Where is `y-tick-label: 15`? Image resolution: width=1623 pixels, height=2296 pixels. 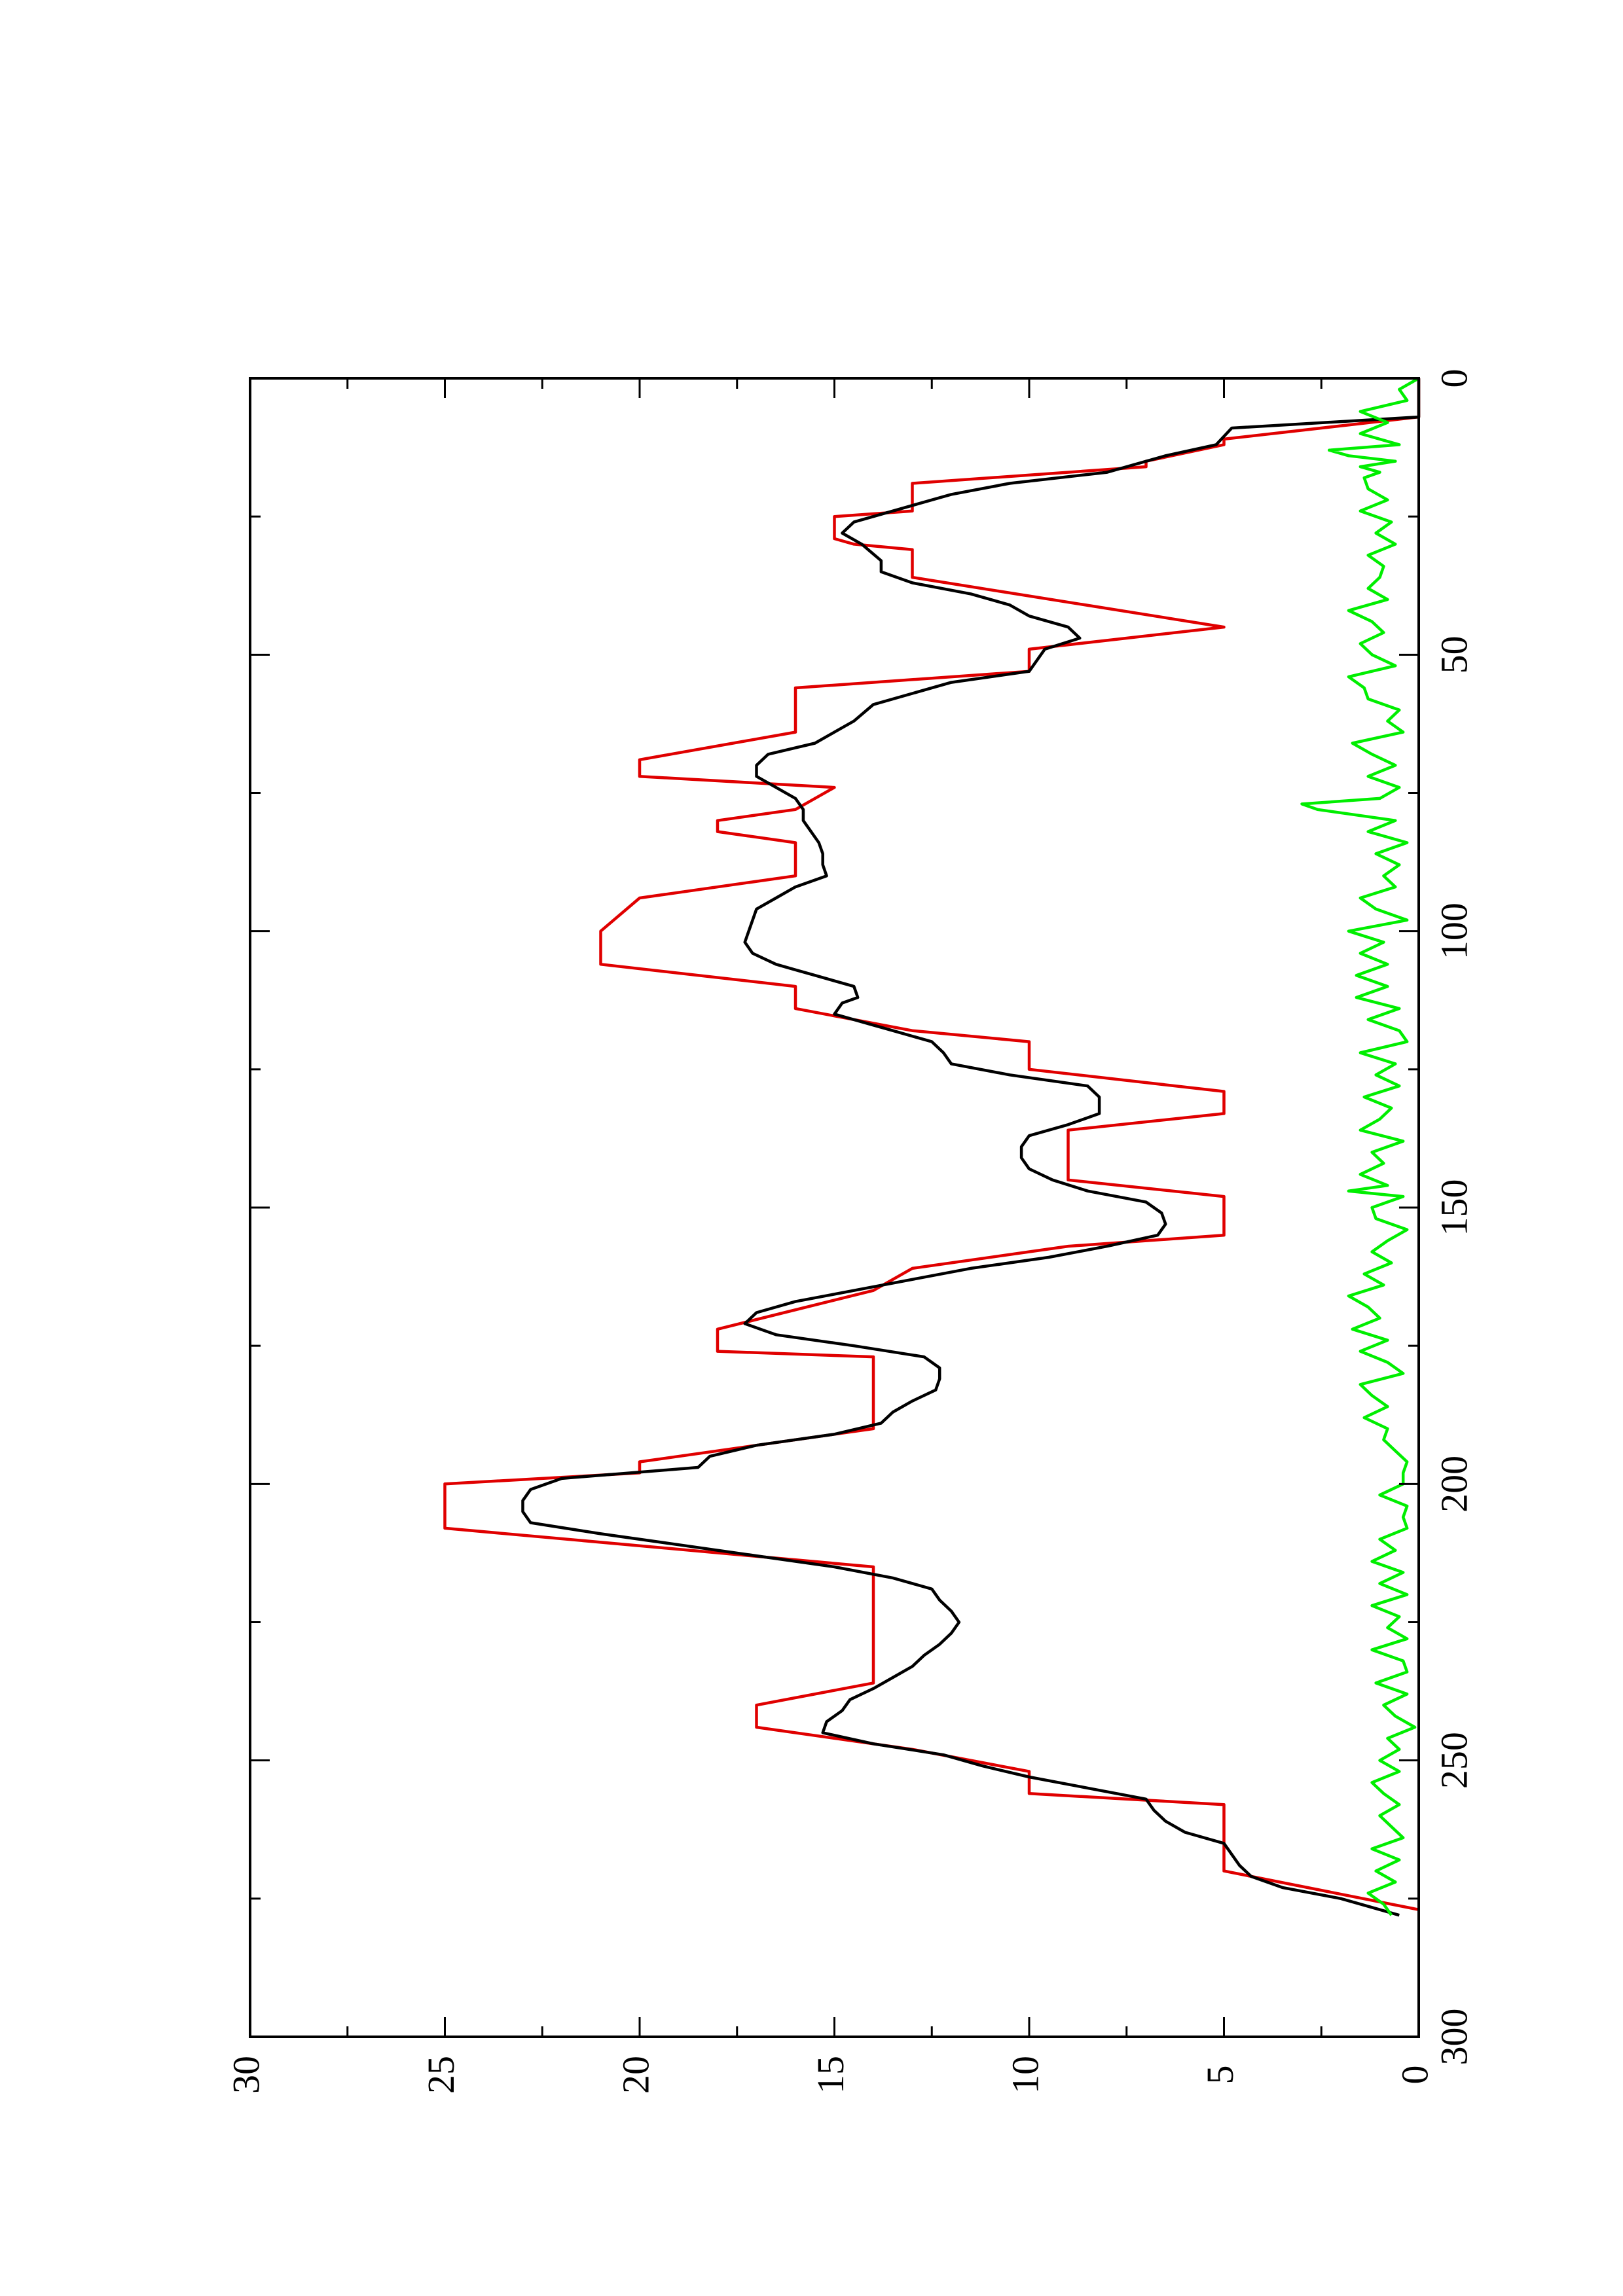 y-tick-label: 15 is located at coordinates (830, 2075).